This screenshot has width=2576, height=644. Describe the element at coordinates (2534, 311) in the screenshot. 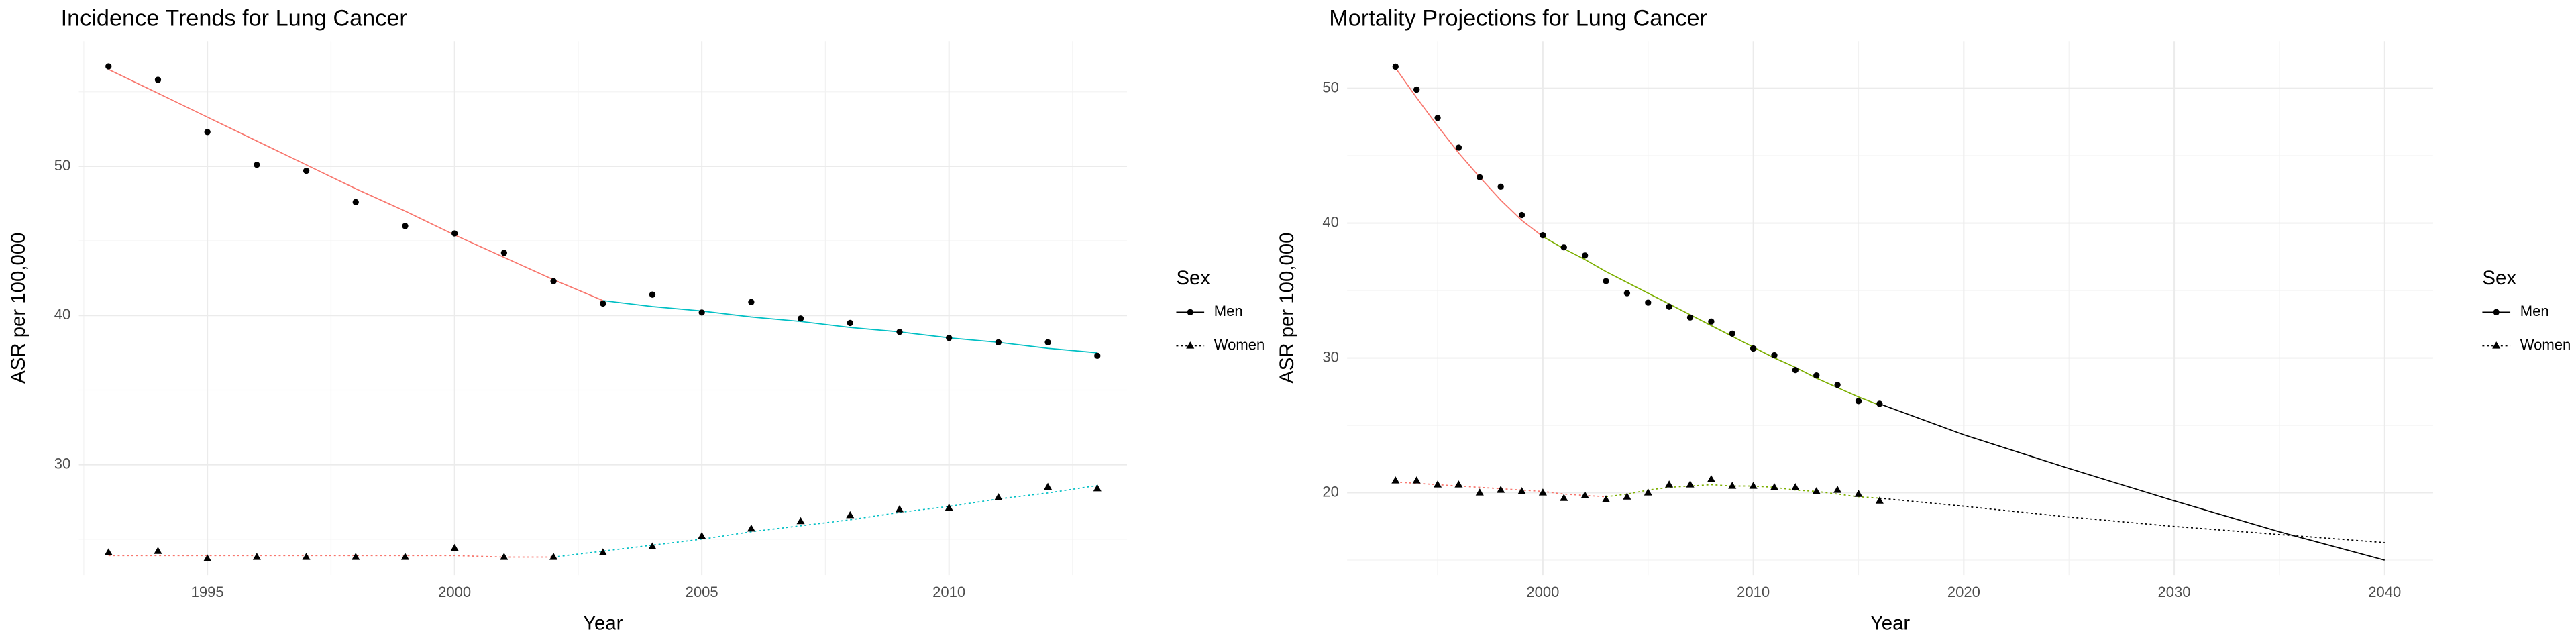

I see `legend-label: Men` at that location.